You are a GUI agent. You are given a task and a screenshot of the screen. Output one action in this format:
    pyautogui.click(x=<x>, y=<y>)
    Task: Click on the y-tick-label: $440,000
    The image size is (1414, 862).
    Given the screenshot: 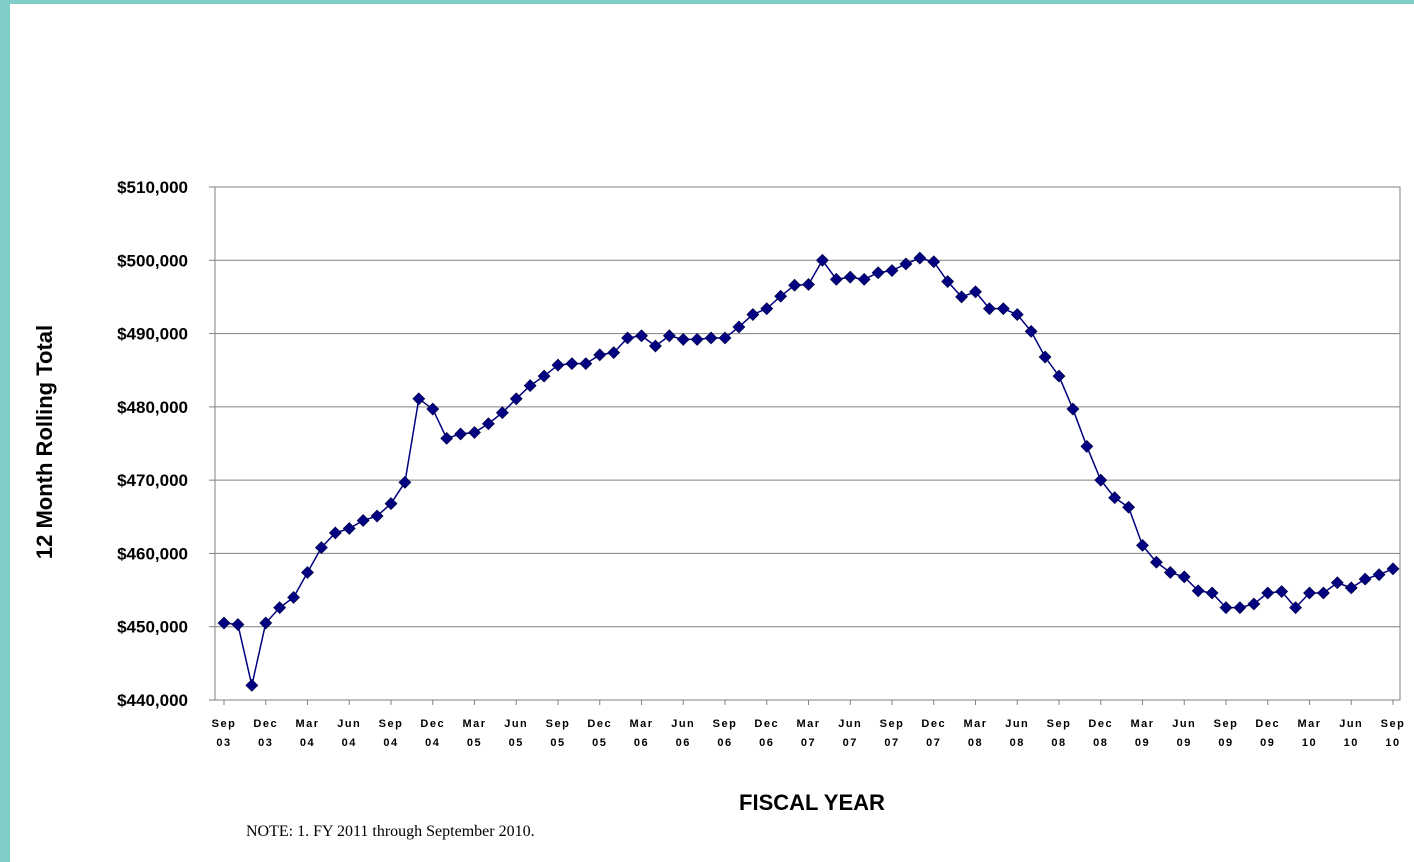 What is the action you would take?
    pyautogui.click(x=152, y=700)
    